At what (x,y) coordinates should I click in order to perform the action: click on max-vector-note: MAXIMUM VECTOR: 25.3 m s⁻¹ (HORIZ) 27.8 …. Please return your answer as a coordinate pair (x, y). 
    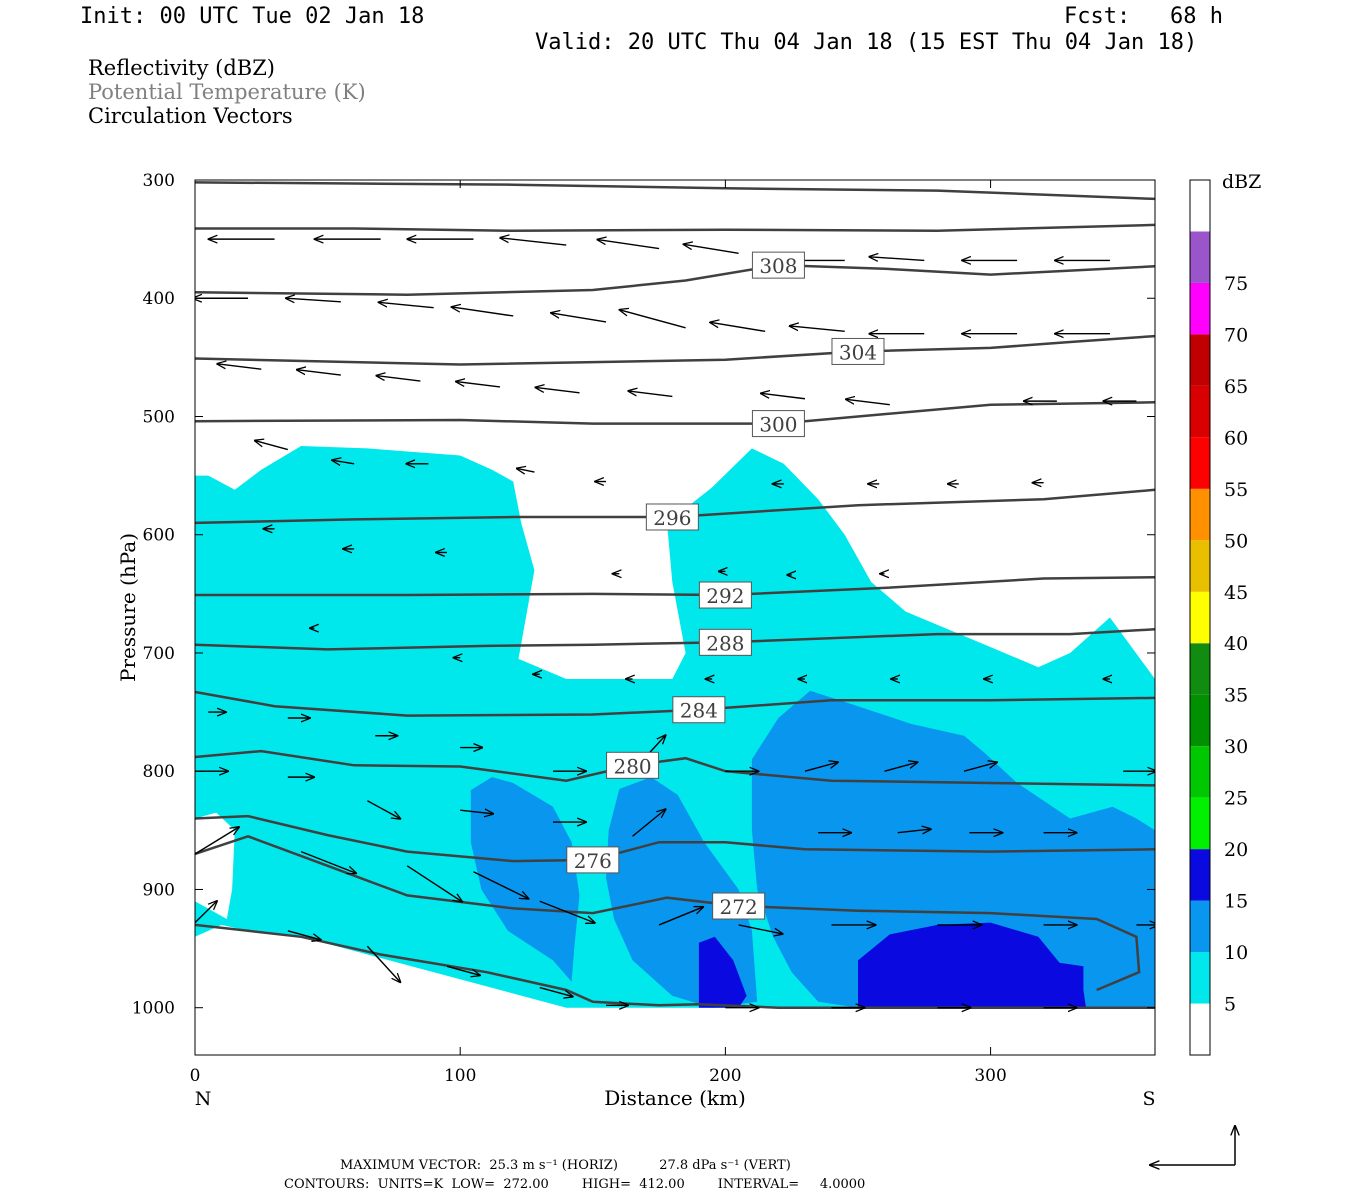
    Looking at the image, I should click on (565, 1165).